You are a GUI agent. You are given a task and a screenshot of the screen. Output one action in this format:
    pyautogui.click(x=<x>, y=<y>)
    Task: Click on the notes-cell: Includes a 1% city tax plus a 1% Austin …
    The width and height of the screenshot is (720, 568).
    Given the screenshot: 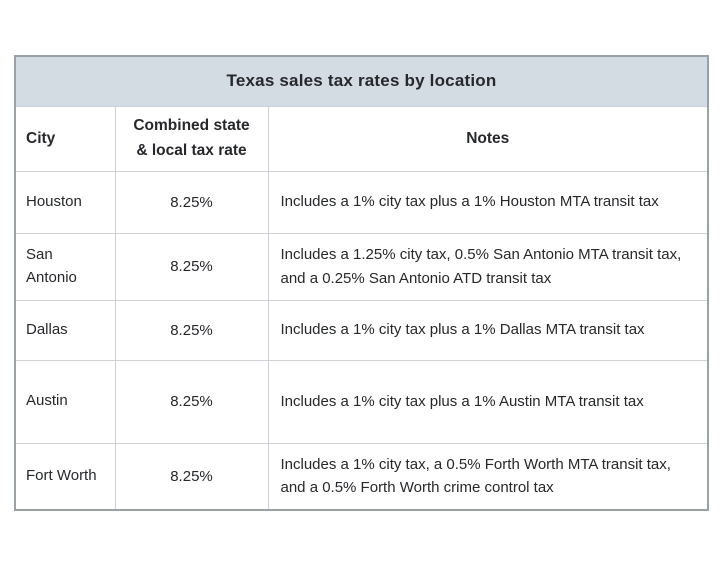 What is the action you would take?
    pyautogui.click(x=488, y=401)
    